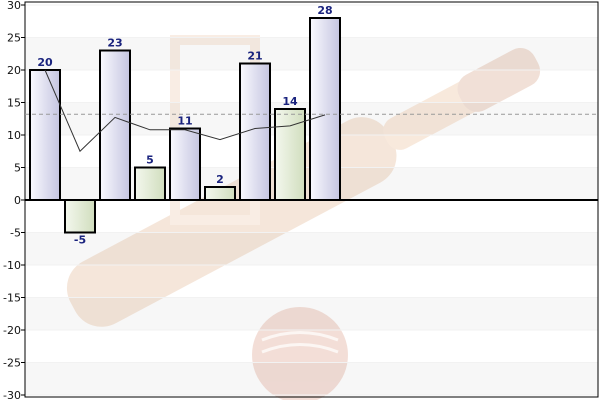 This screenshot has width=600, height=400. I want to click on bar-value-label: 23, so click(114, 43).